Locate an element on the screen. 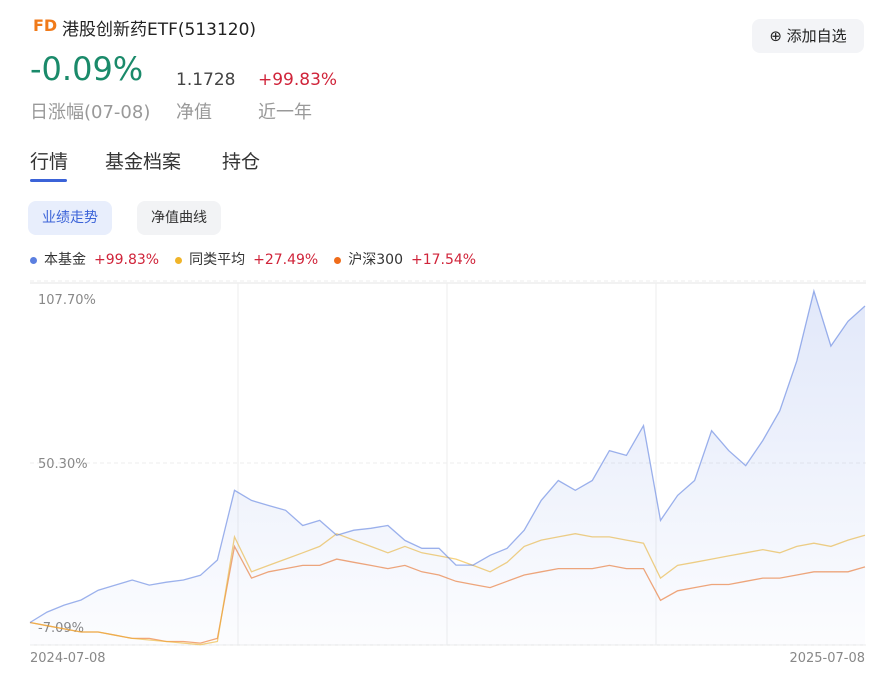  legend-item: 同类平均 +27.49% is located at coordinates (246, 259).